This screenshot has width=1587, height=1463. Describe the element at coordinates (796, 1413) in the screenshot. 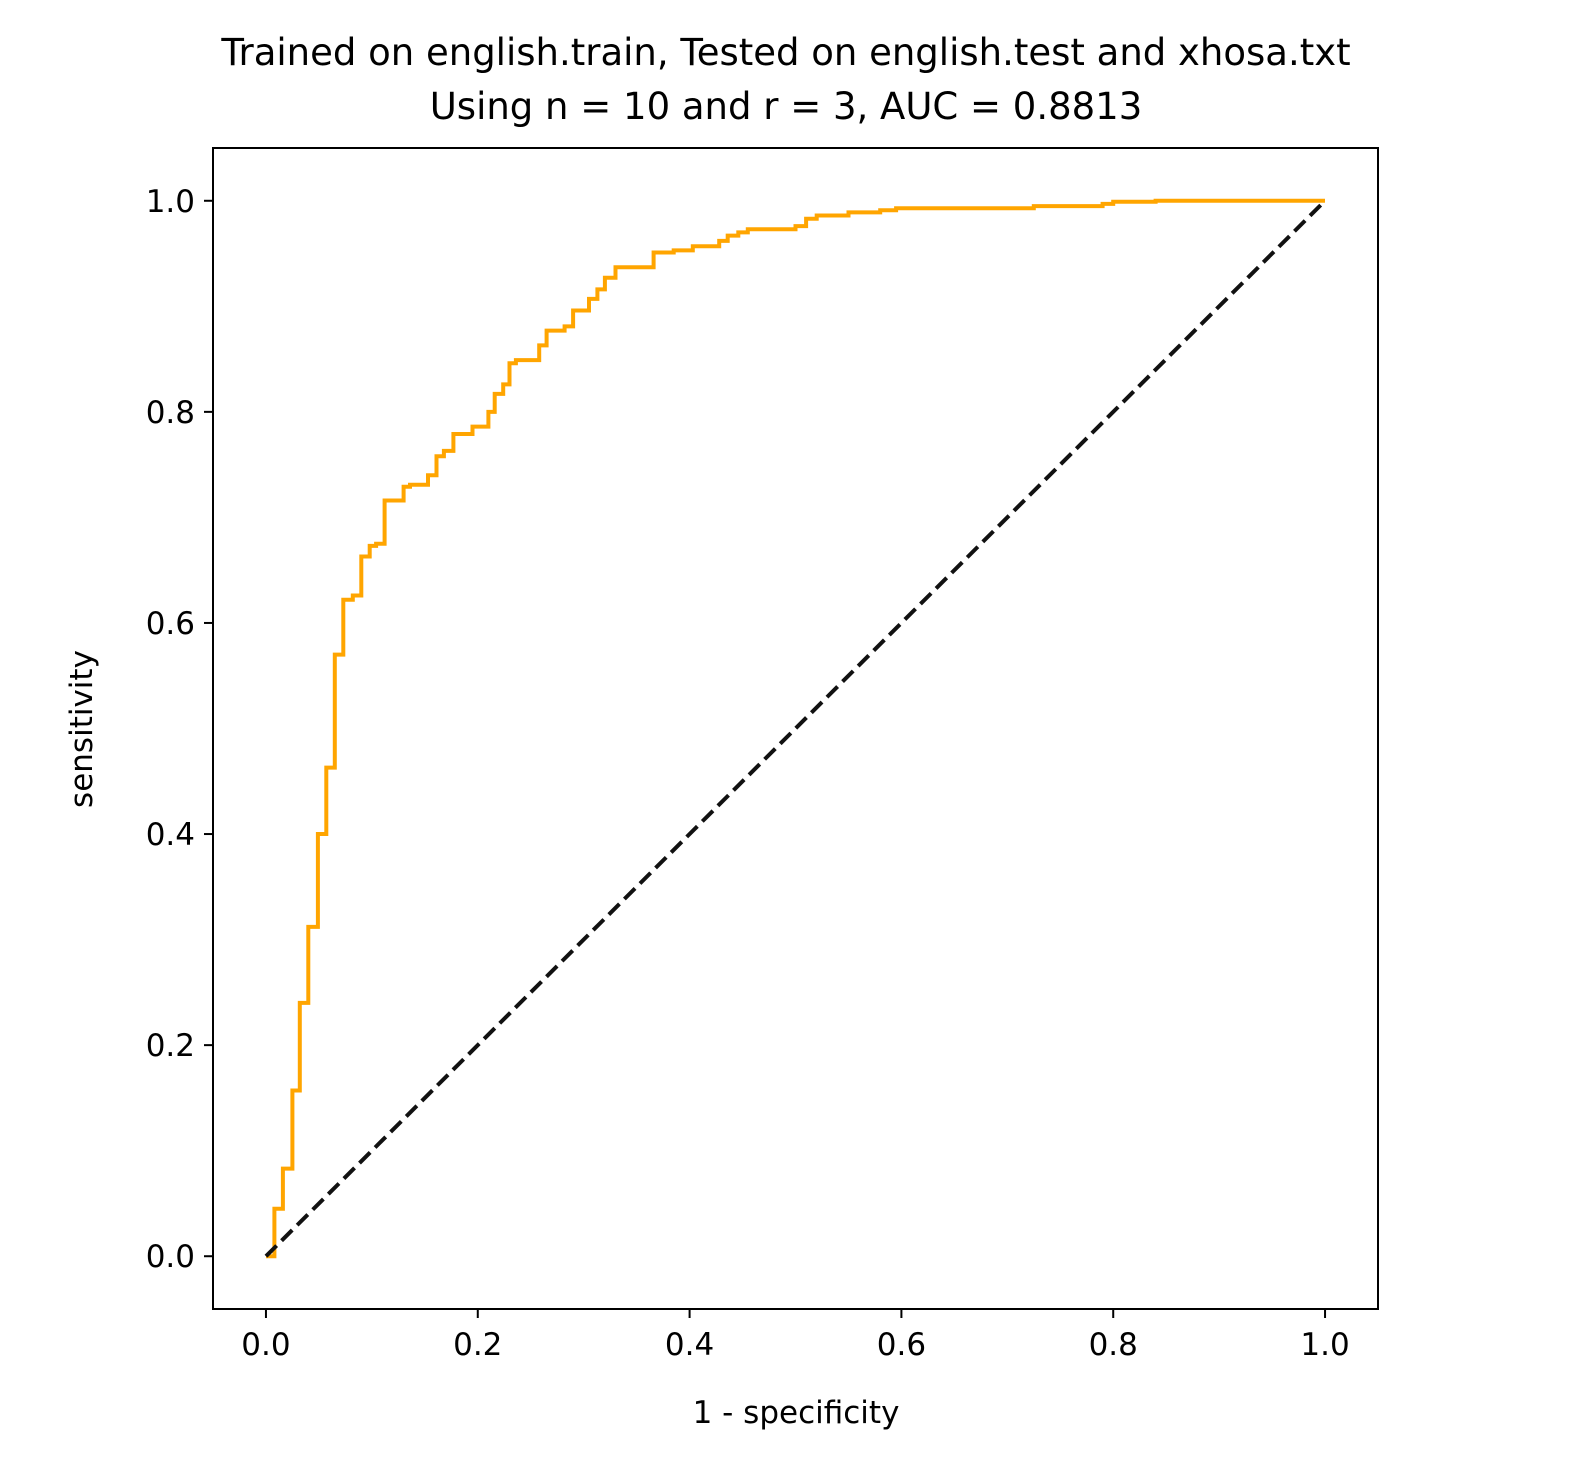

I see `x-axis-label: 1 - specificity` at that location.